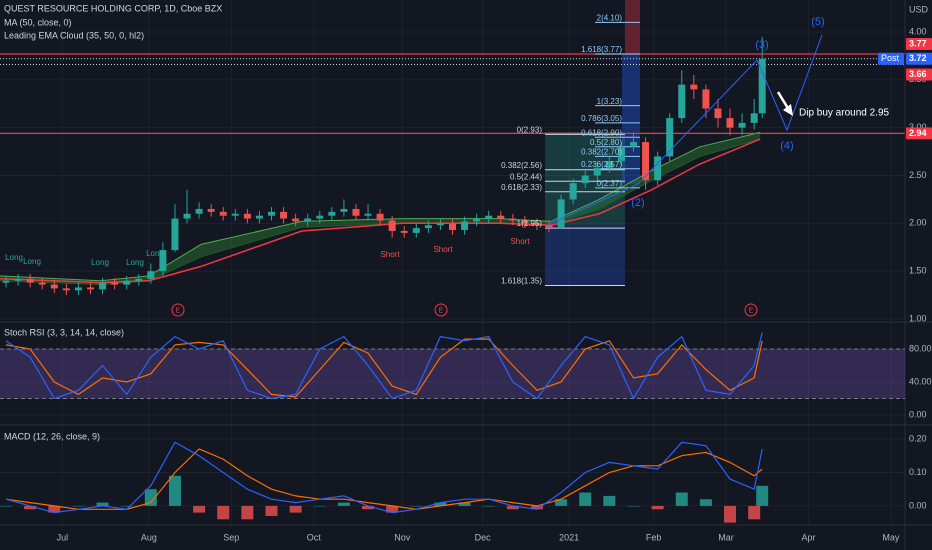 Image resolution: width=932 pixels, height=550 pixels. What do you see at coordinates (726, 537) in the screenshot?
I see `x-tick-label: Mar` at bounding box center [726, 537].